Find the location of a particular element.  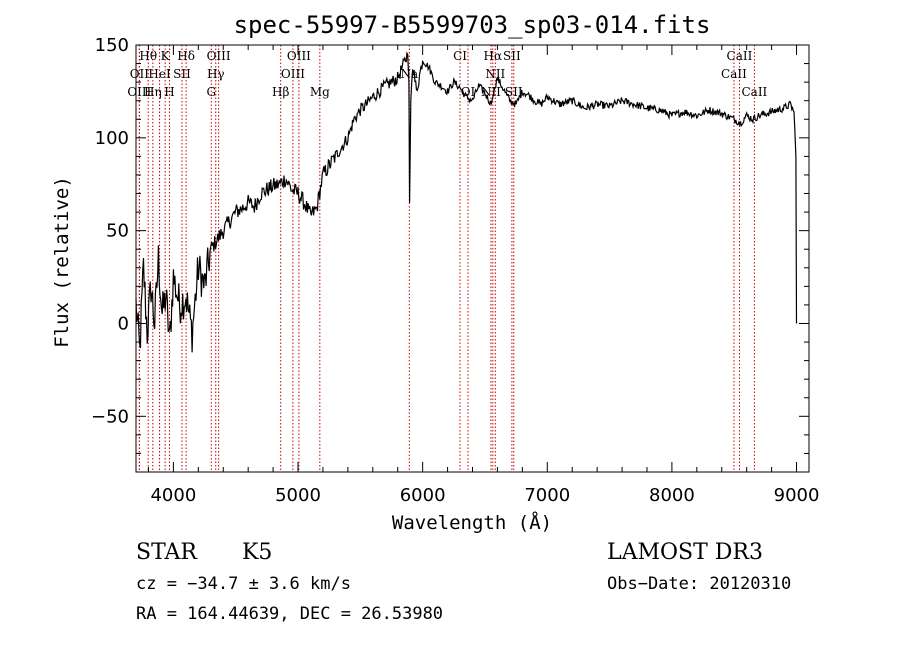

redshift-readout: cz = −34.7 ± 3.6 km/s is located at coordinates (243, 584).